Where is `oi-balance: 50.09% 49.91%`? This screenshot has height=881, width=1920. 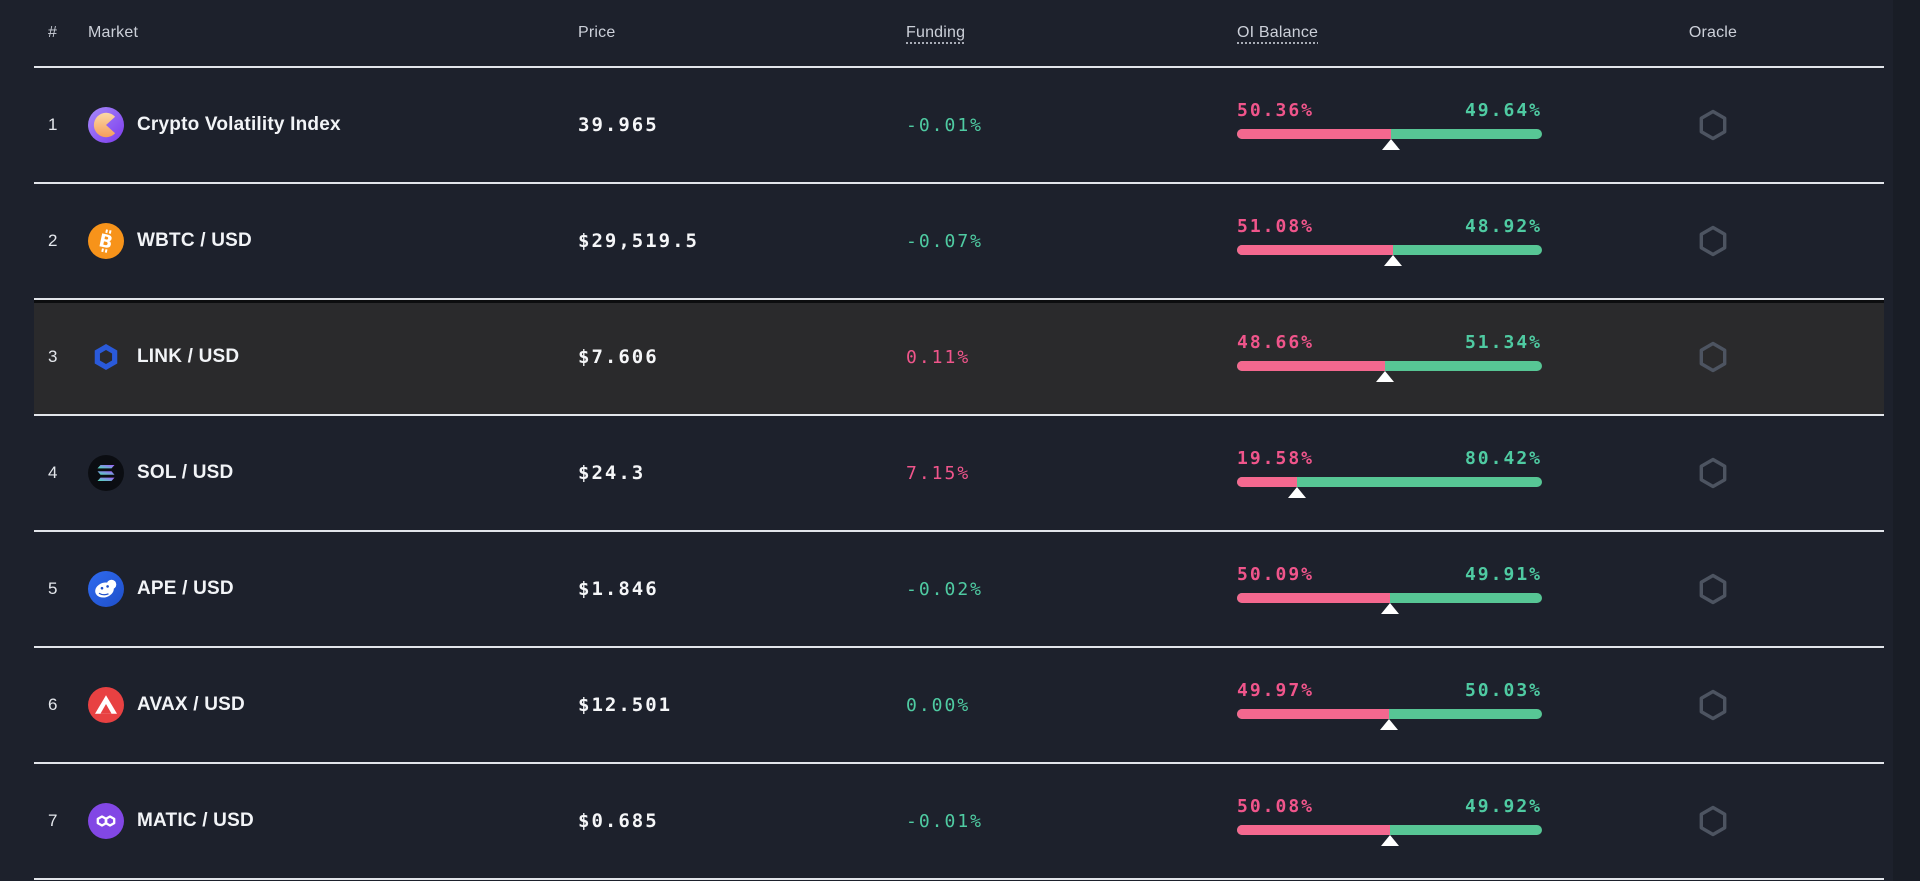
oi-balance: 50.09% 49.91% is located at coordinates (1389, 589).